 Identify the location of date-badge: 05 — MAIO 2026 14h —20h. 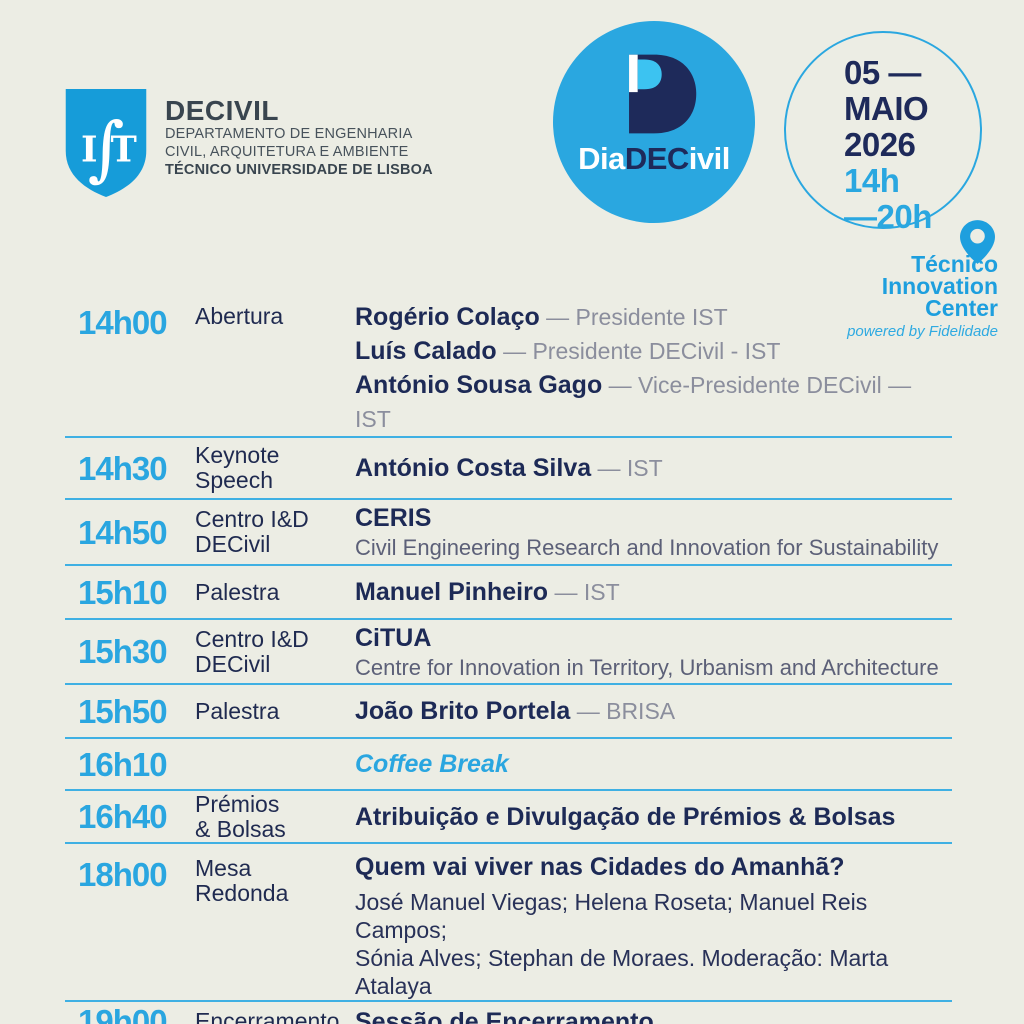
(883, 133).